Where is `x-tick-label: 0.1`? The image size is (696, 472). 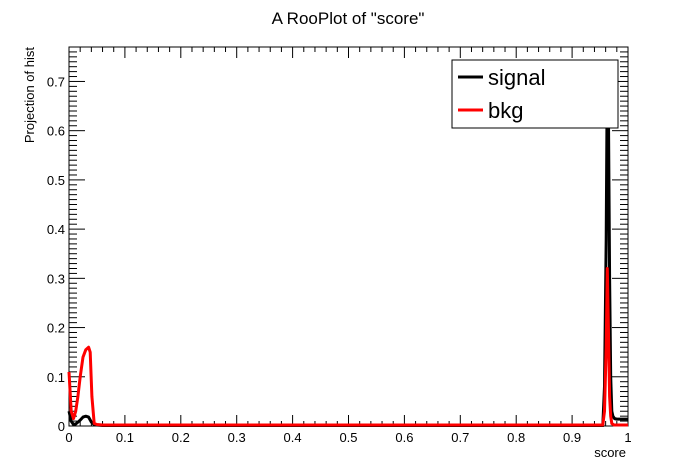 x-tick-label: 0.1 is located at coordinates (125, 437).